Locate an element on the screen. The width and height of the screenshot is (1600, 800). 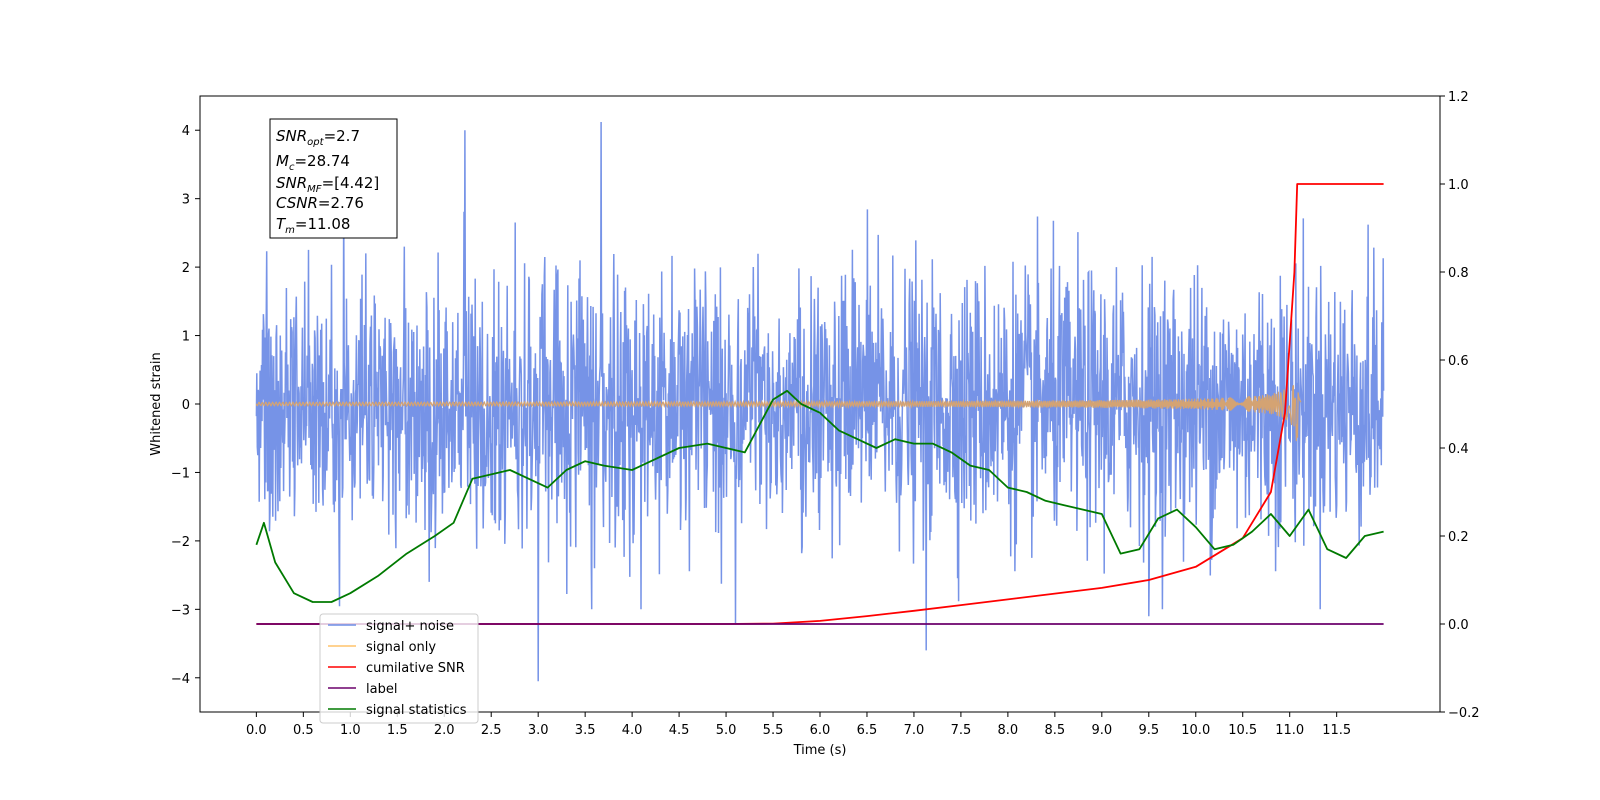
annotation-csnr: CSNR=2.76 is located at coordinates (320, 203).